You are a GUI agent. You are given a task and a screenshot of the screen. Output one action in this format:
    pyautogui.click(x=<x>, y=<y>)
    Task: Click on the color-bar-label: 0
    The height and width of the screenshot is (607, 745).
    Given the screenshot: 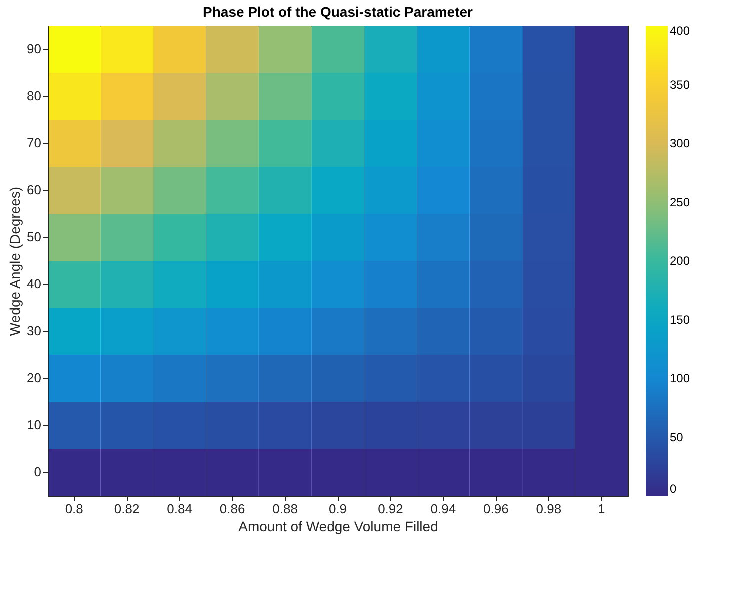 What is the action you would take?
    pyautogui.click(x=673, y=489)
    